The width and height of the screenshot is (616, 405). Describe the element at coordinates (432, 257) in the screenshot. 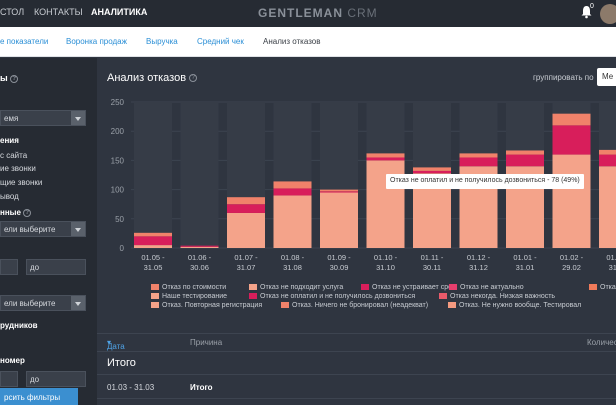

I see `x-tick-label: 01.11 -` at that location.